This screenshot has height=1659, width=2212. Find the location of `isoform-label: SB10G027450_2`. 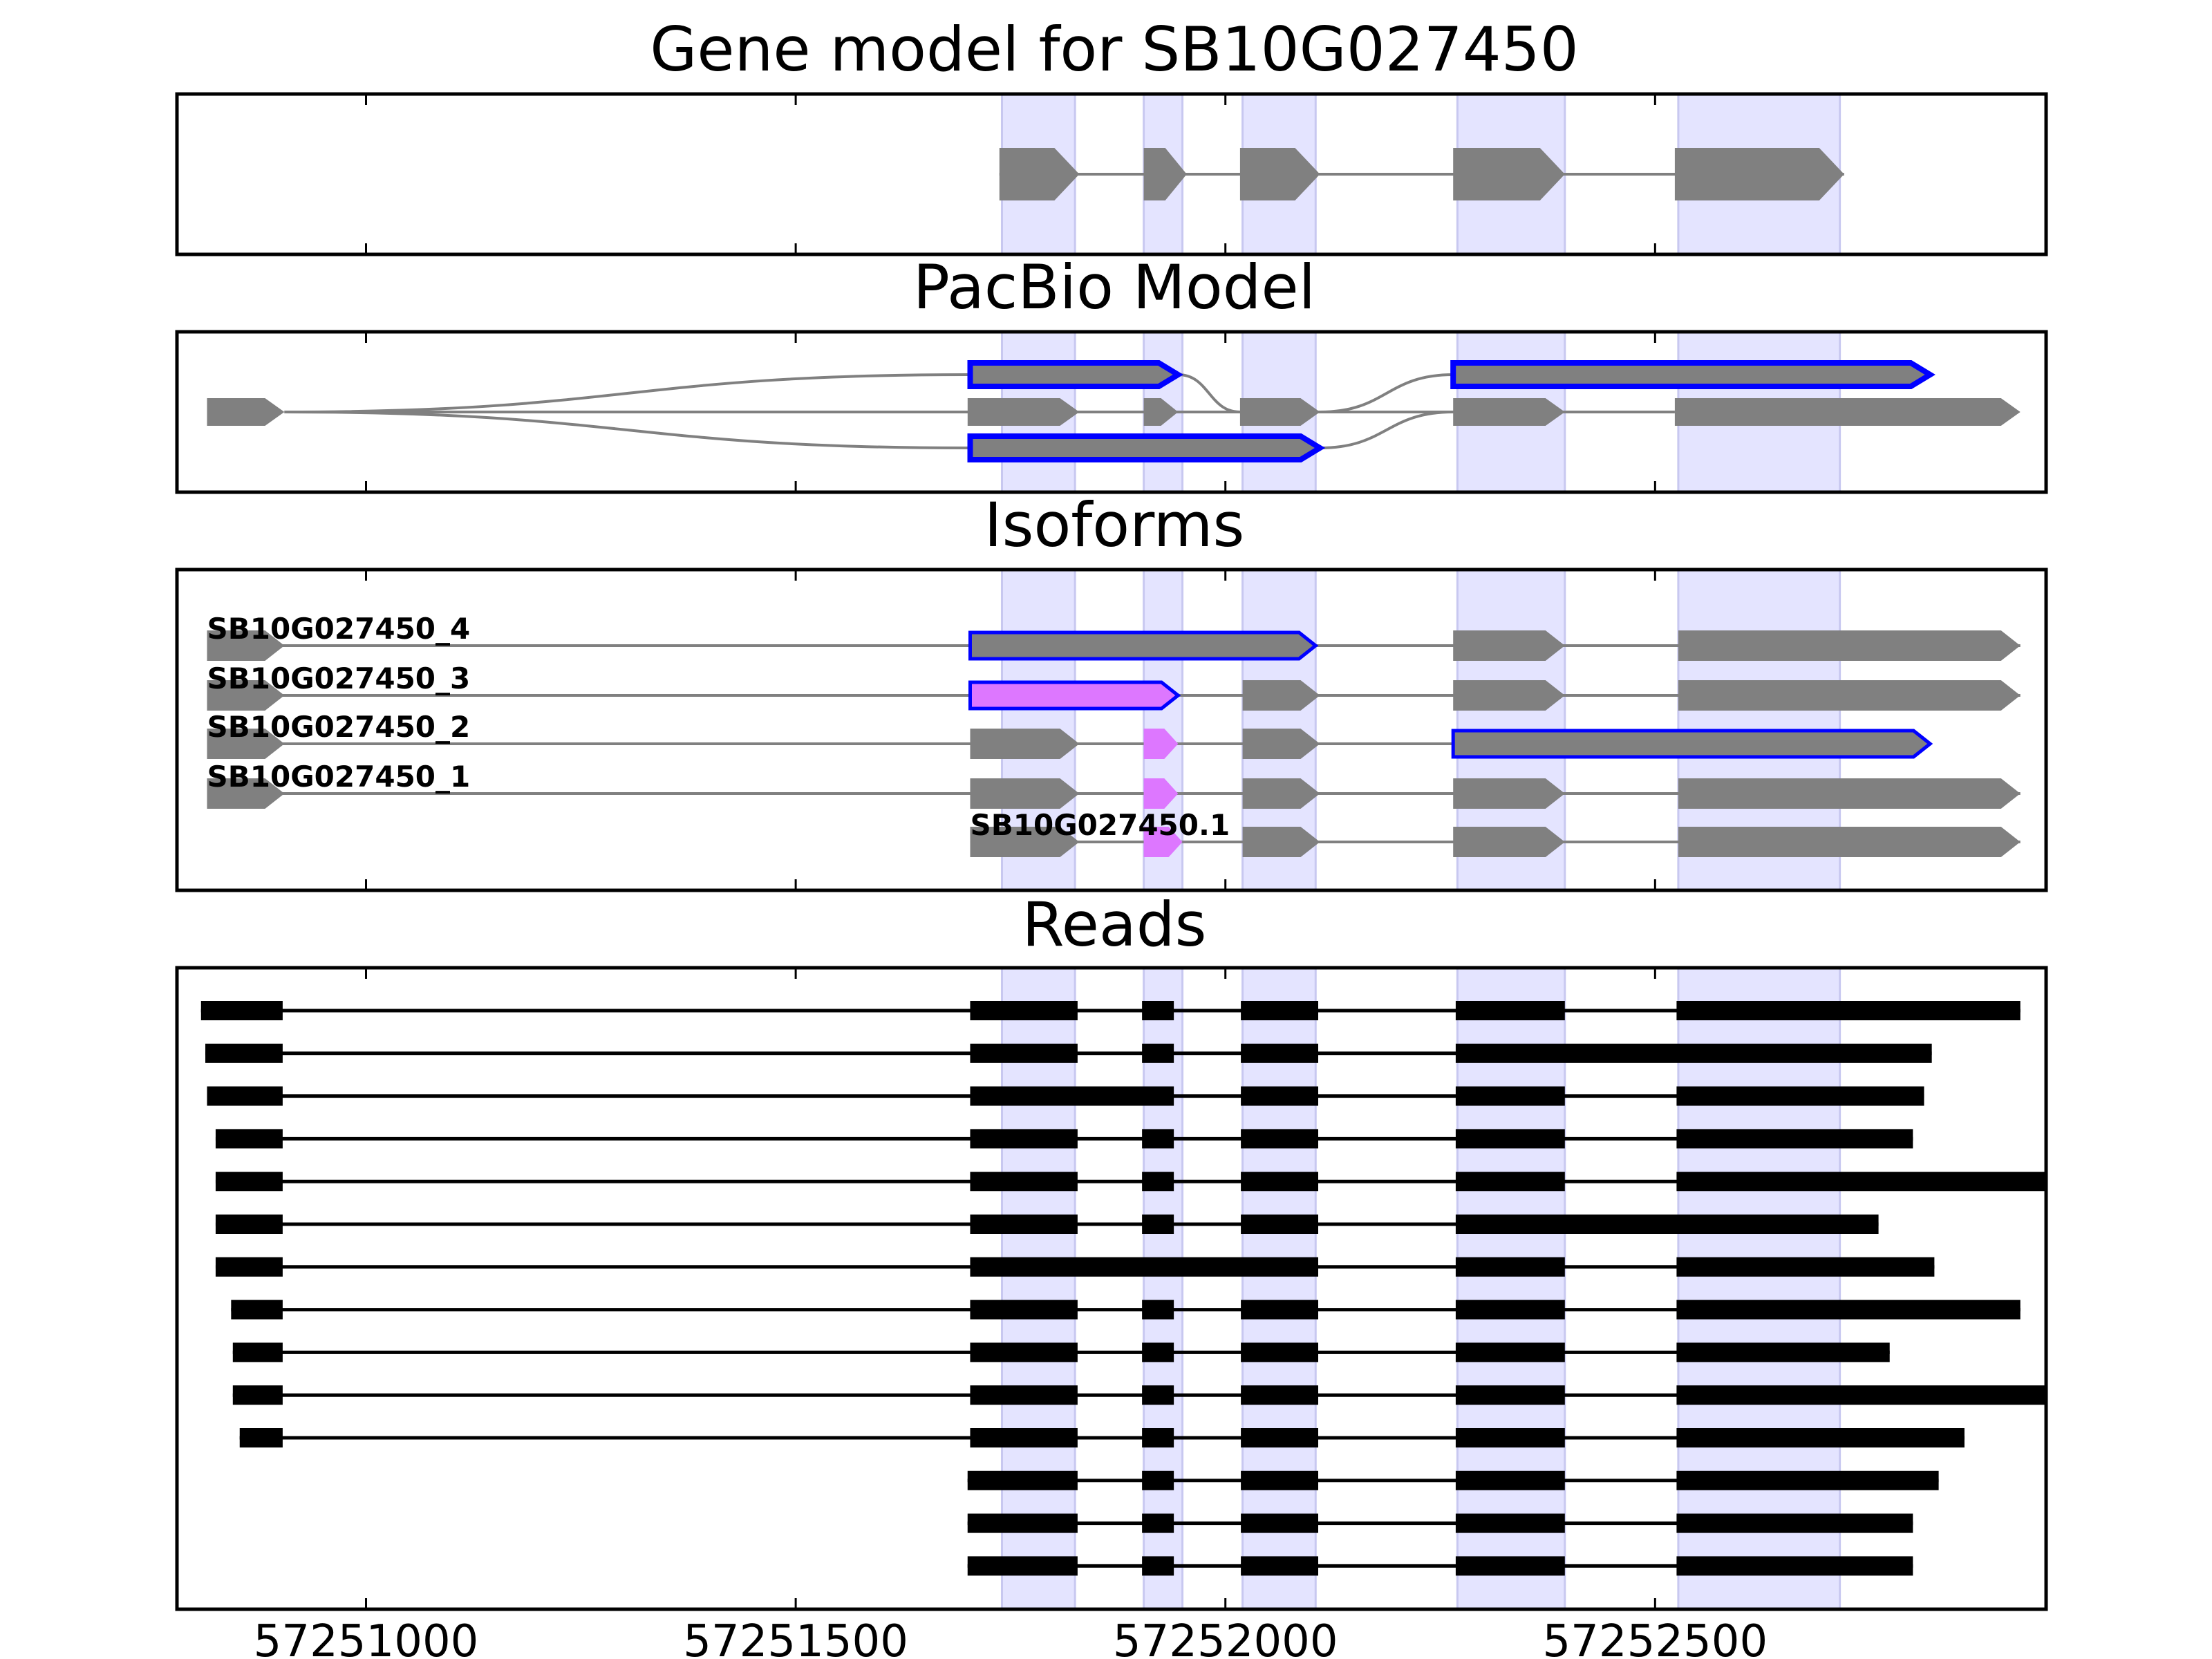

isoform-label: SB10G027450_2 is located at coordinates (339, 727).